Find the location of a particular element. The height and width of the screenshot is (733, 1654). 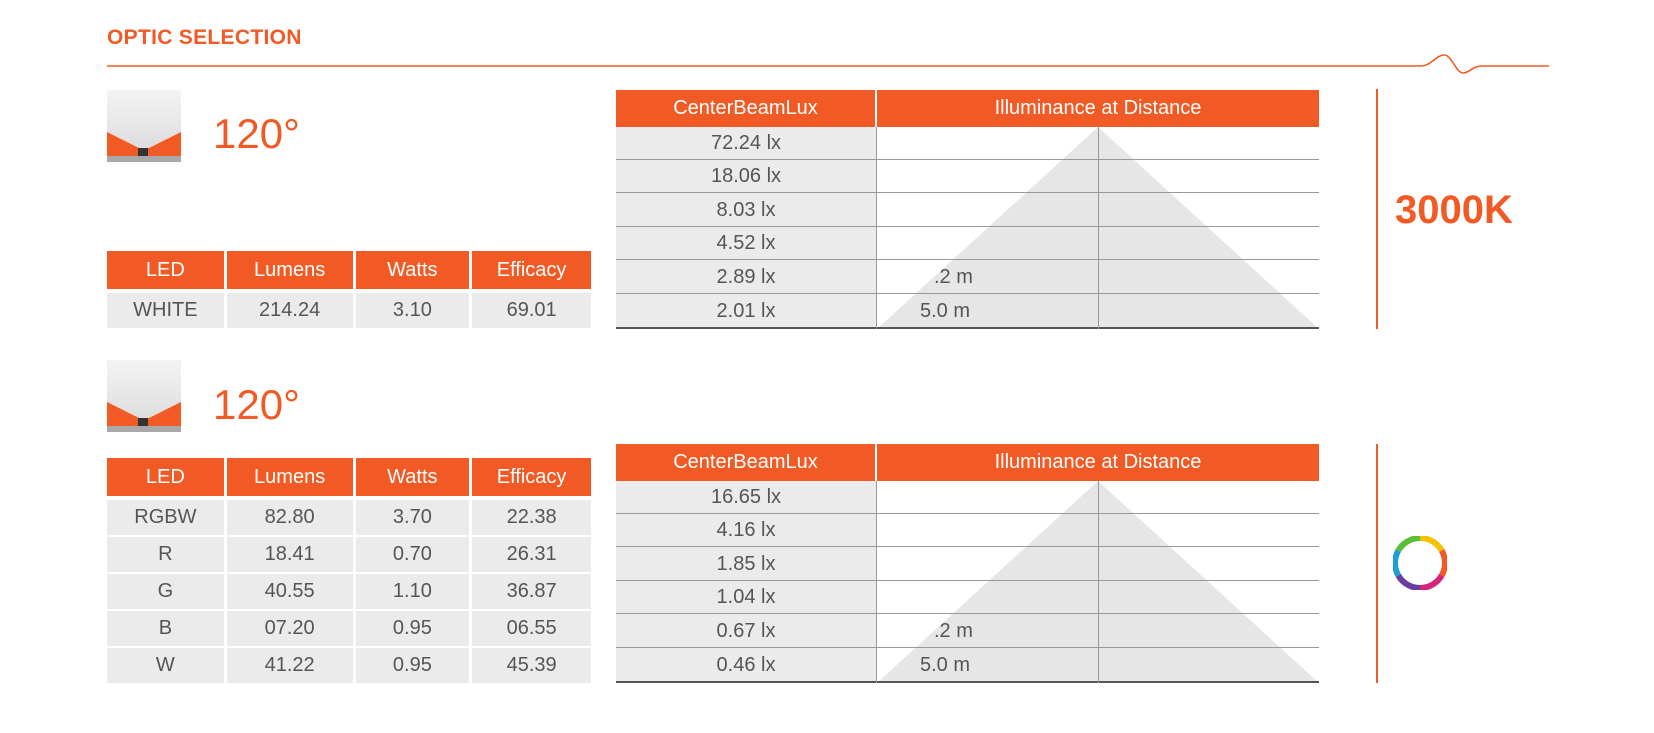

table-row: R 18.41 0.70 26.31 is located at coordinates (349, 553).